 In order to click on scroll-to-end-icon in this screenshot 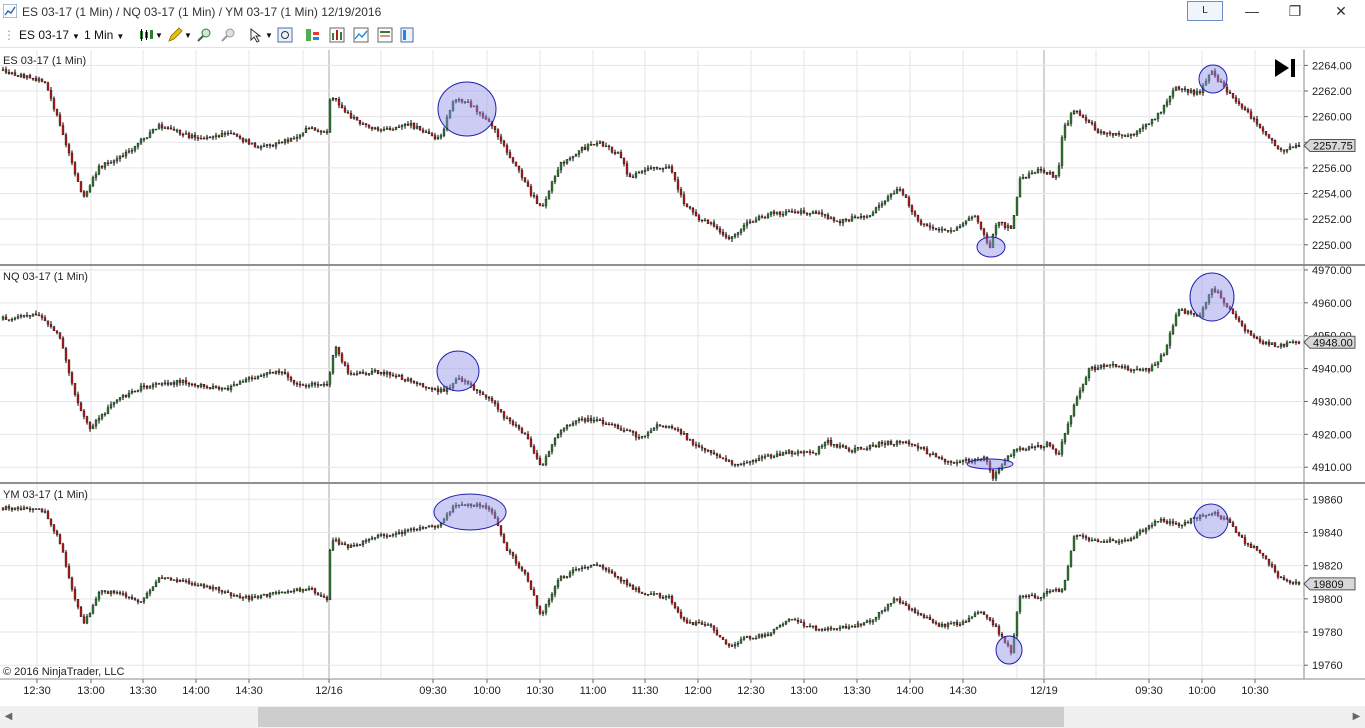, I will do `click(1282, 68)`.